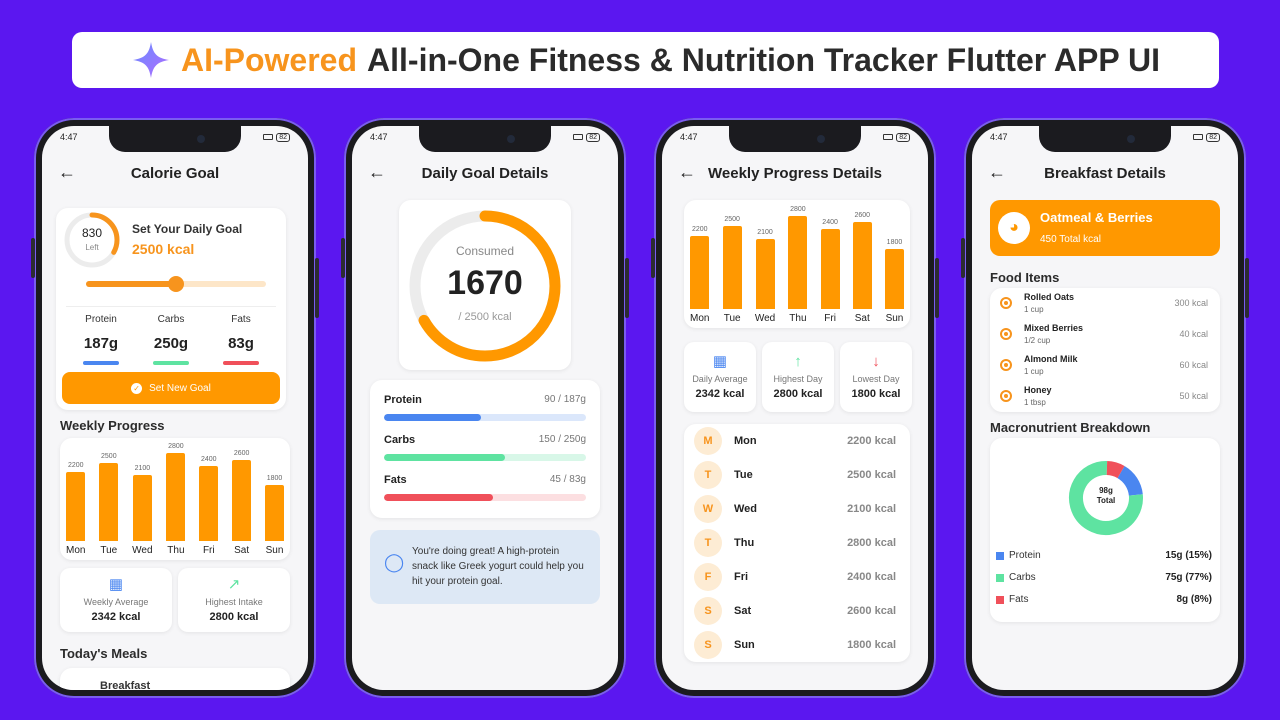 Image resolution: width=1280 pixels, height=720 pixels. What do you see at coordinates (798, 377) in the screenshot?
I see `stat-card-1: ↑ Highest Day 2800 kcal` at bounding box center [798, 377].